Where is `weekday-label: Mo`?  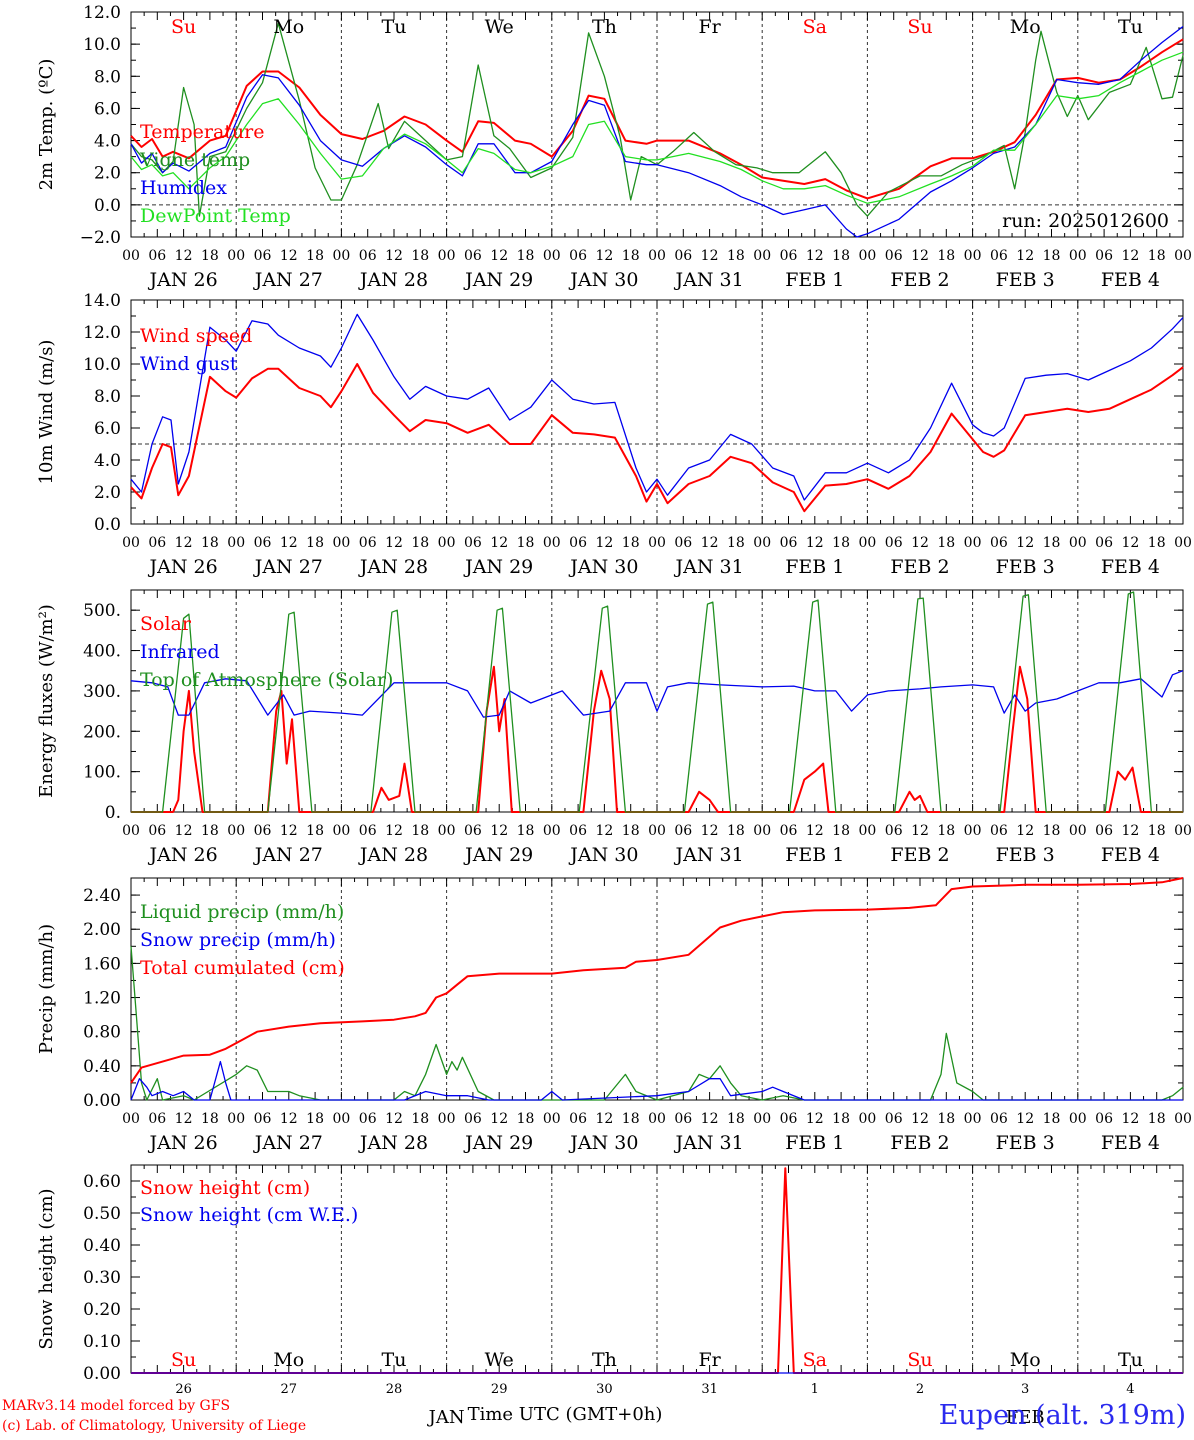 weekday-label: Mo is located at coordinates (1025, 1360).